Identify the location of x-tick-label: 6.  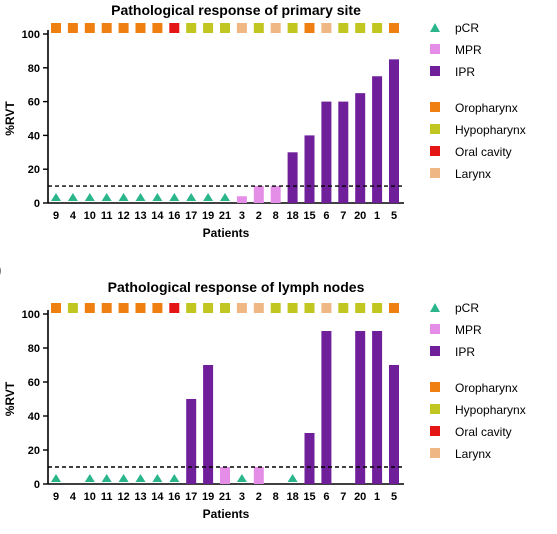
(326, 497).